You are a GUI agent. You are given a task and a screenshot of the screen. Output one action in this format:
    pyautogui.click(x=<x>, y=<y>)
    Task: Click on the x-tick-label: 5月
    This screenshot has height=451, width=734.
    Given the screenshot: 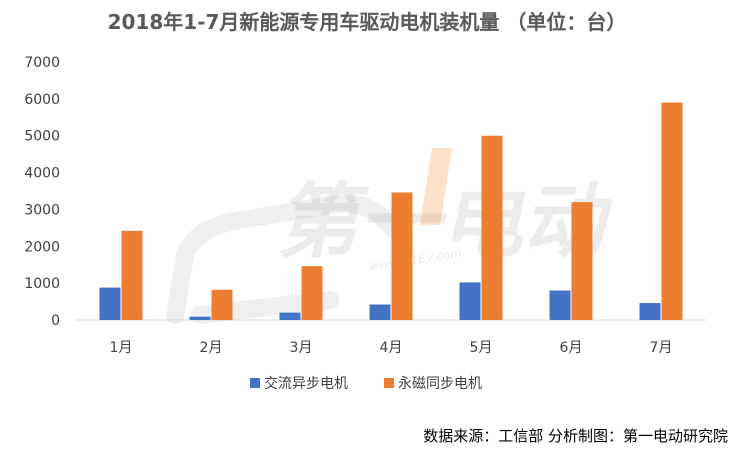 What is the action you would take?
    pyautogui.click(x=481, y=348)
    